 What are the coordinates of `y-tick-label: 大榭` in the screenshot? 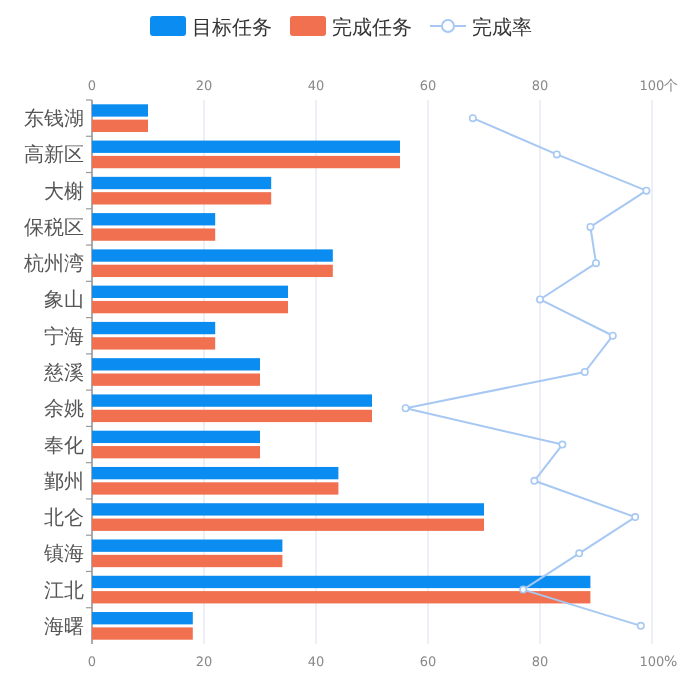 It's located at (64, 191).